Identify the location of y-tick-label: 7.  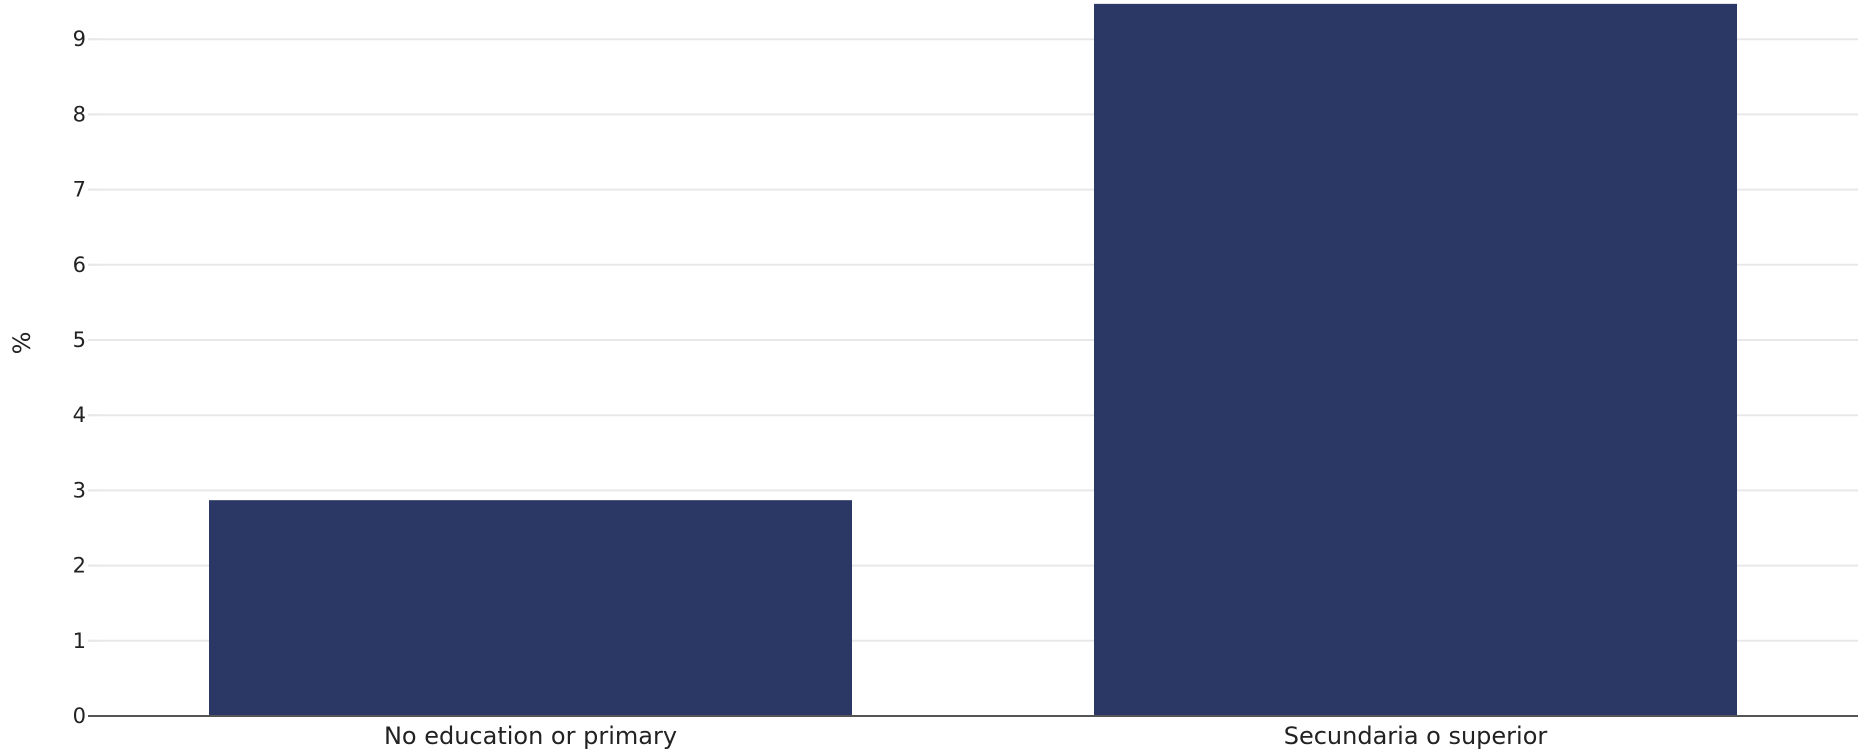
(79, 190).